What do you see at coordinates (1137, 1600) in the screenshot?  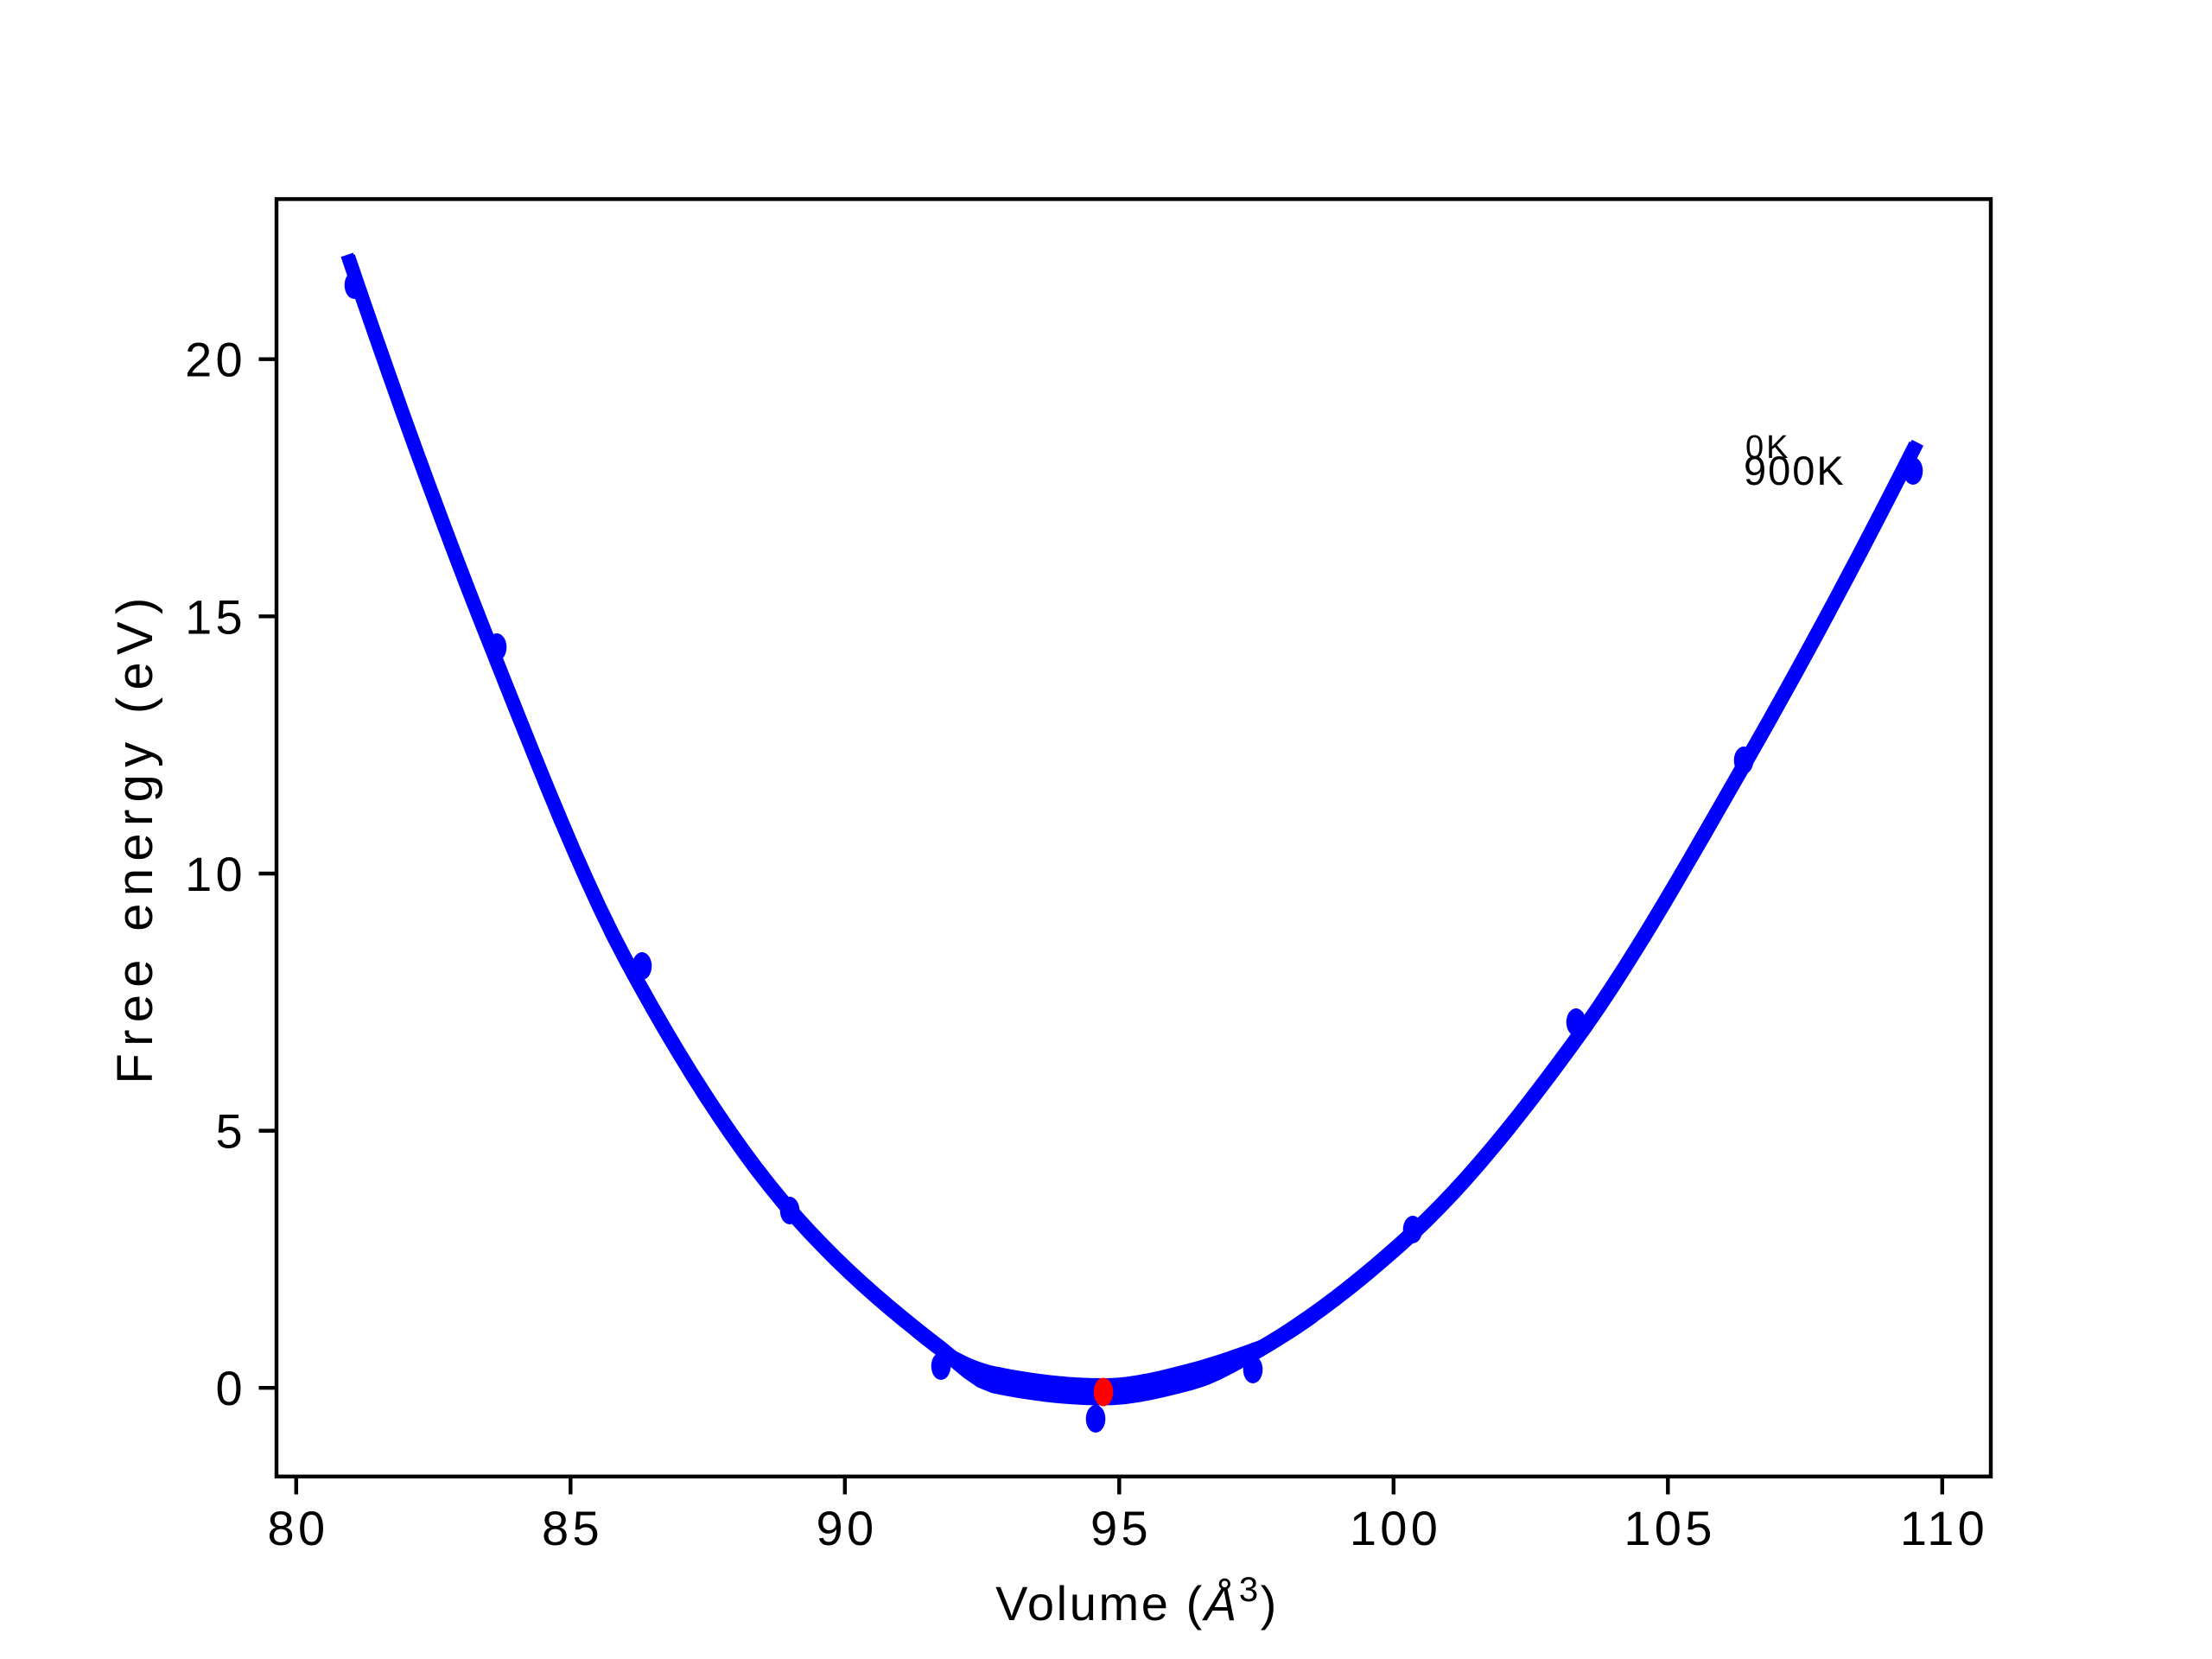 I see `svg-text: Volume (Å3)` at bounding box center [1137, 1600].